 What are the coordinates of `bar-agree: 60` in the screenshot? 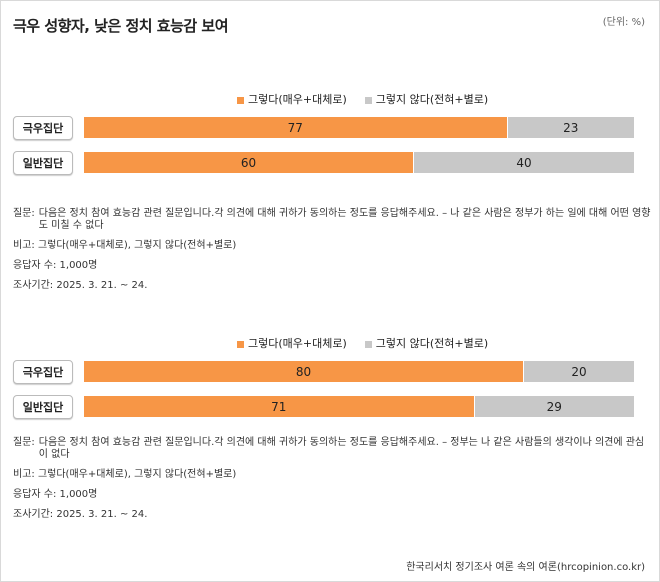 It's located at (248, 162).